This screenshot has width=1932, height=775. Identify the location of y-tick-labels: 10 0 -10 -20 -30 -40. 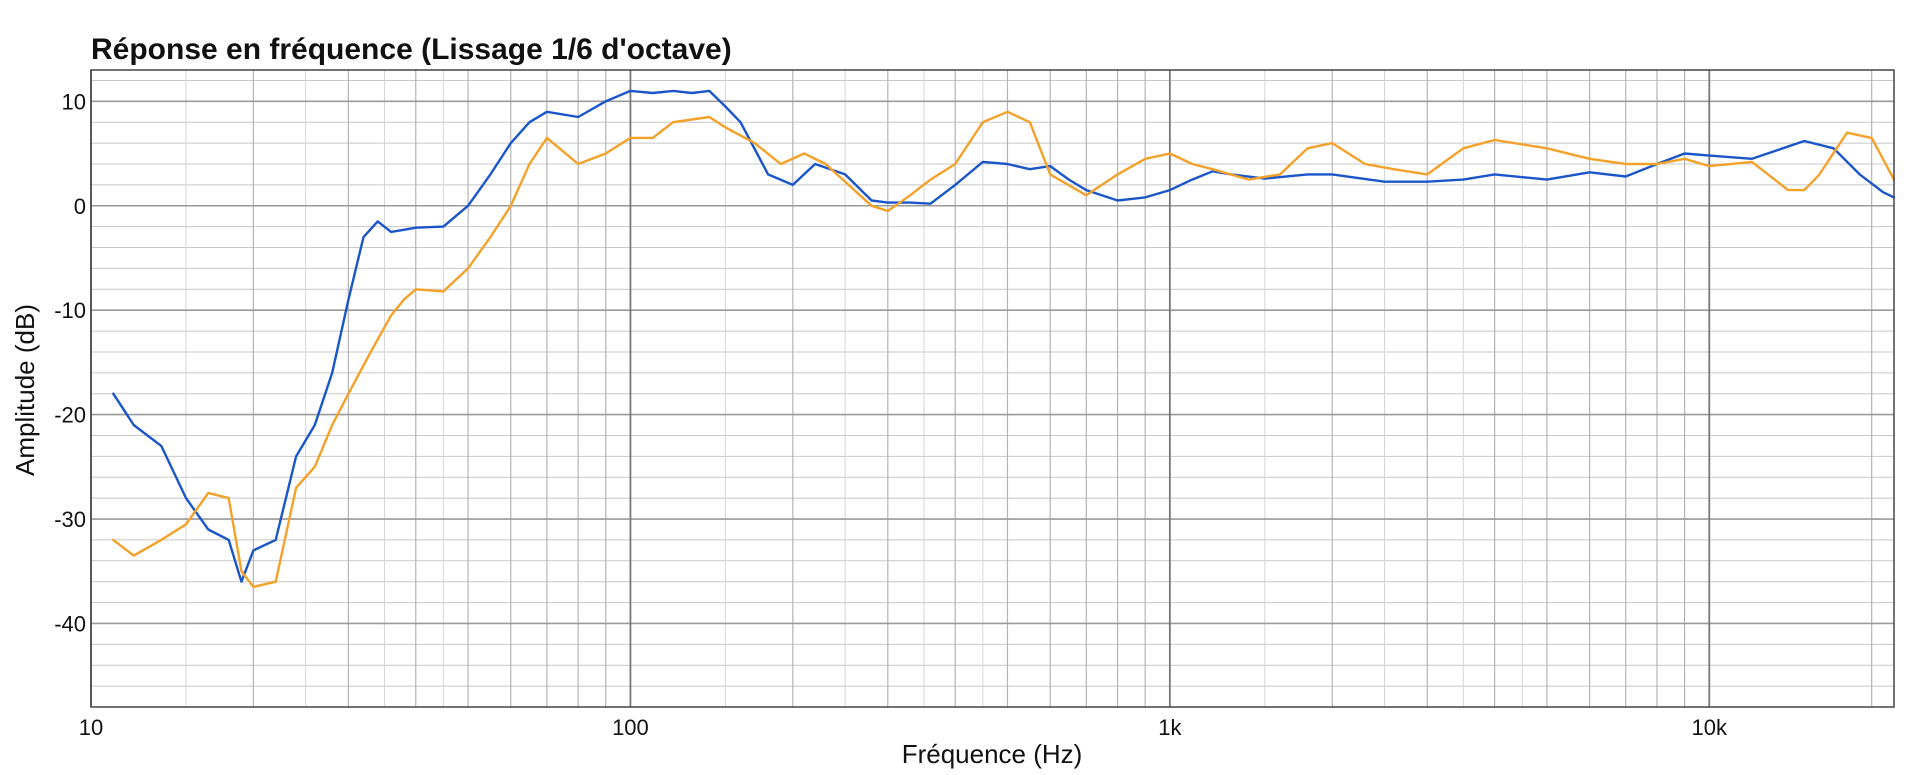
(70, 362).